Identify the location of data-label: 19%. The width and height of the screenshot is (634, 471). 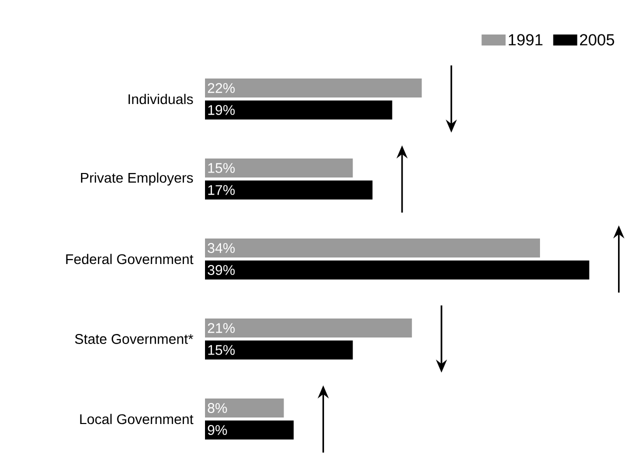
(221, 110).